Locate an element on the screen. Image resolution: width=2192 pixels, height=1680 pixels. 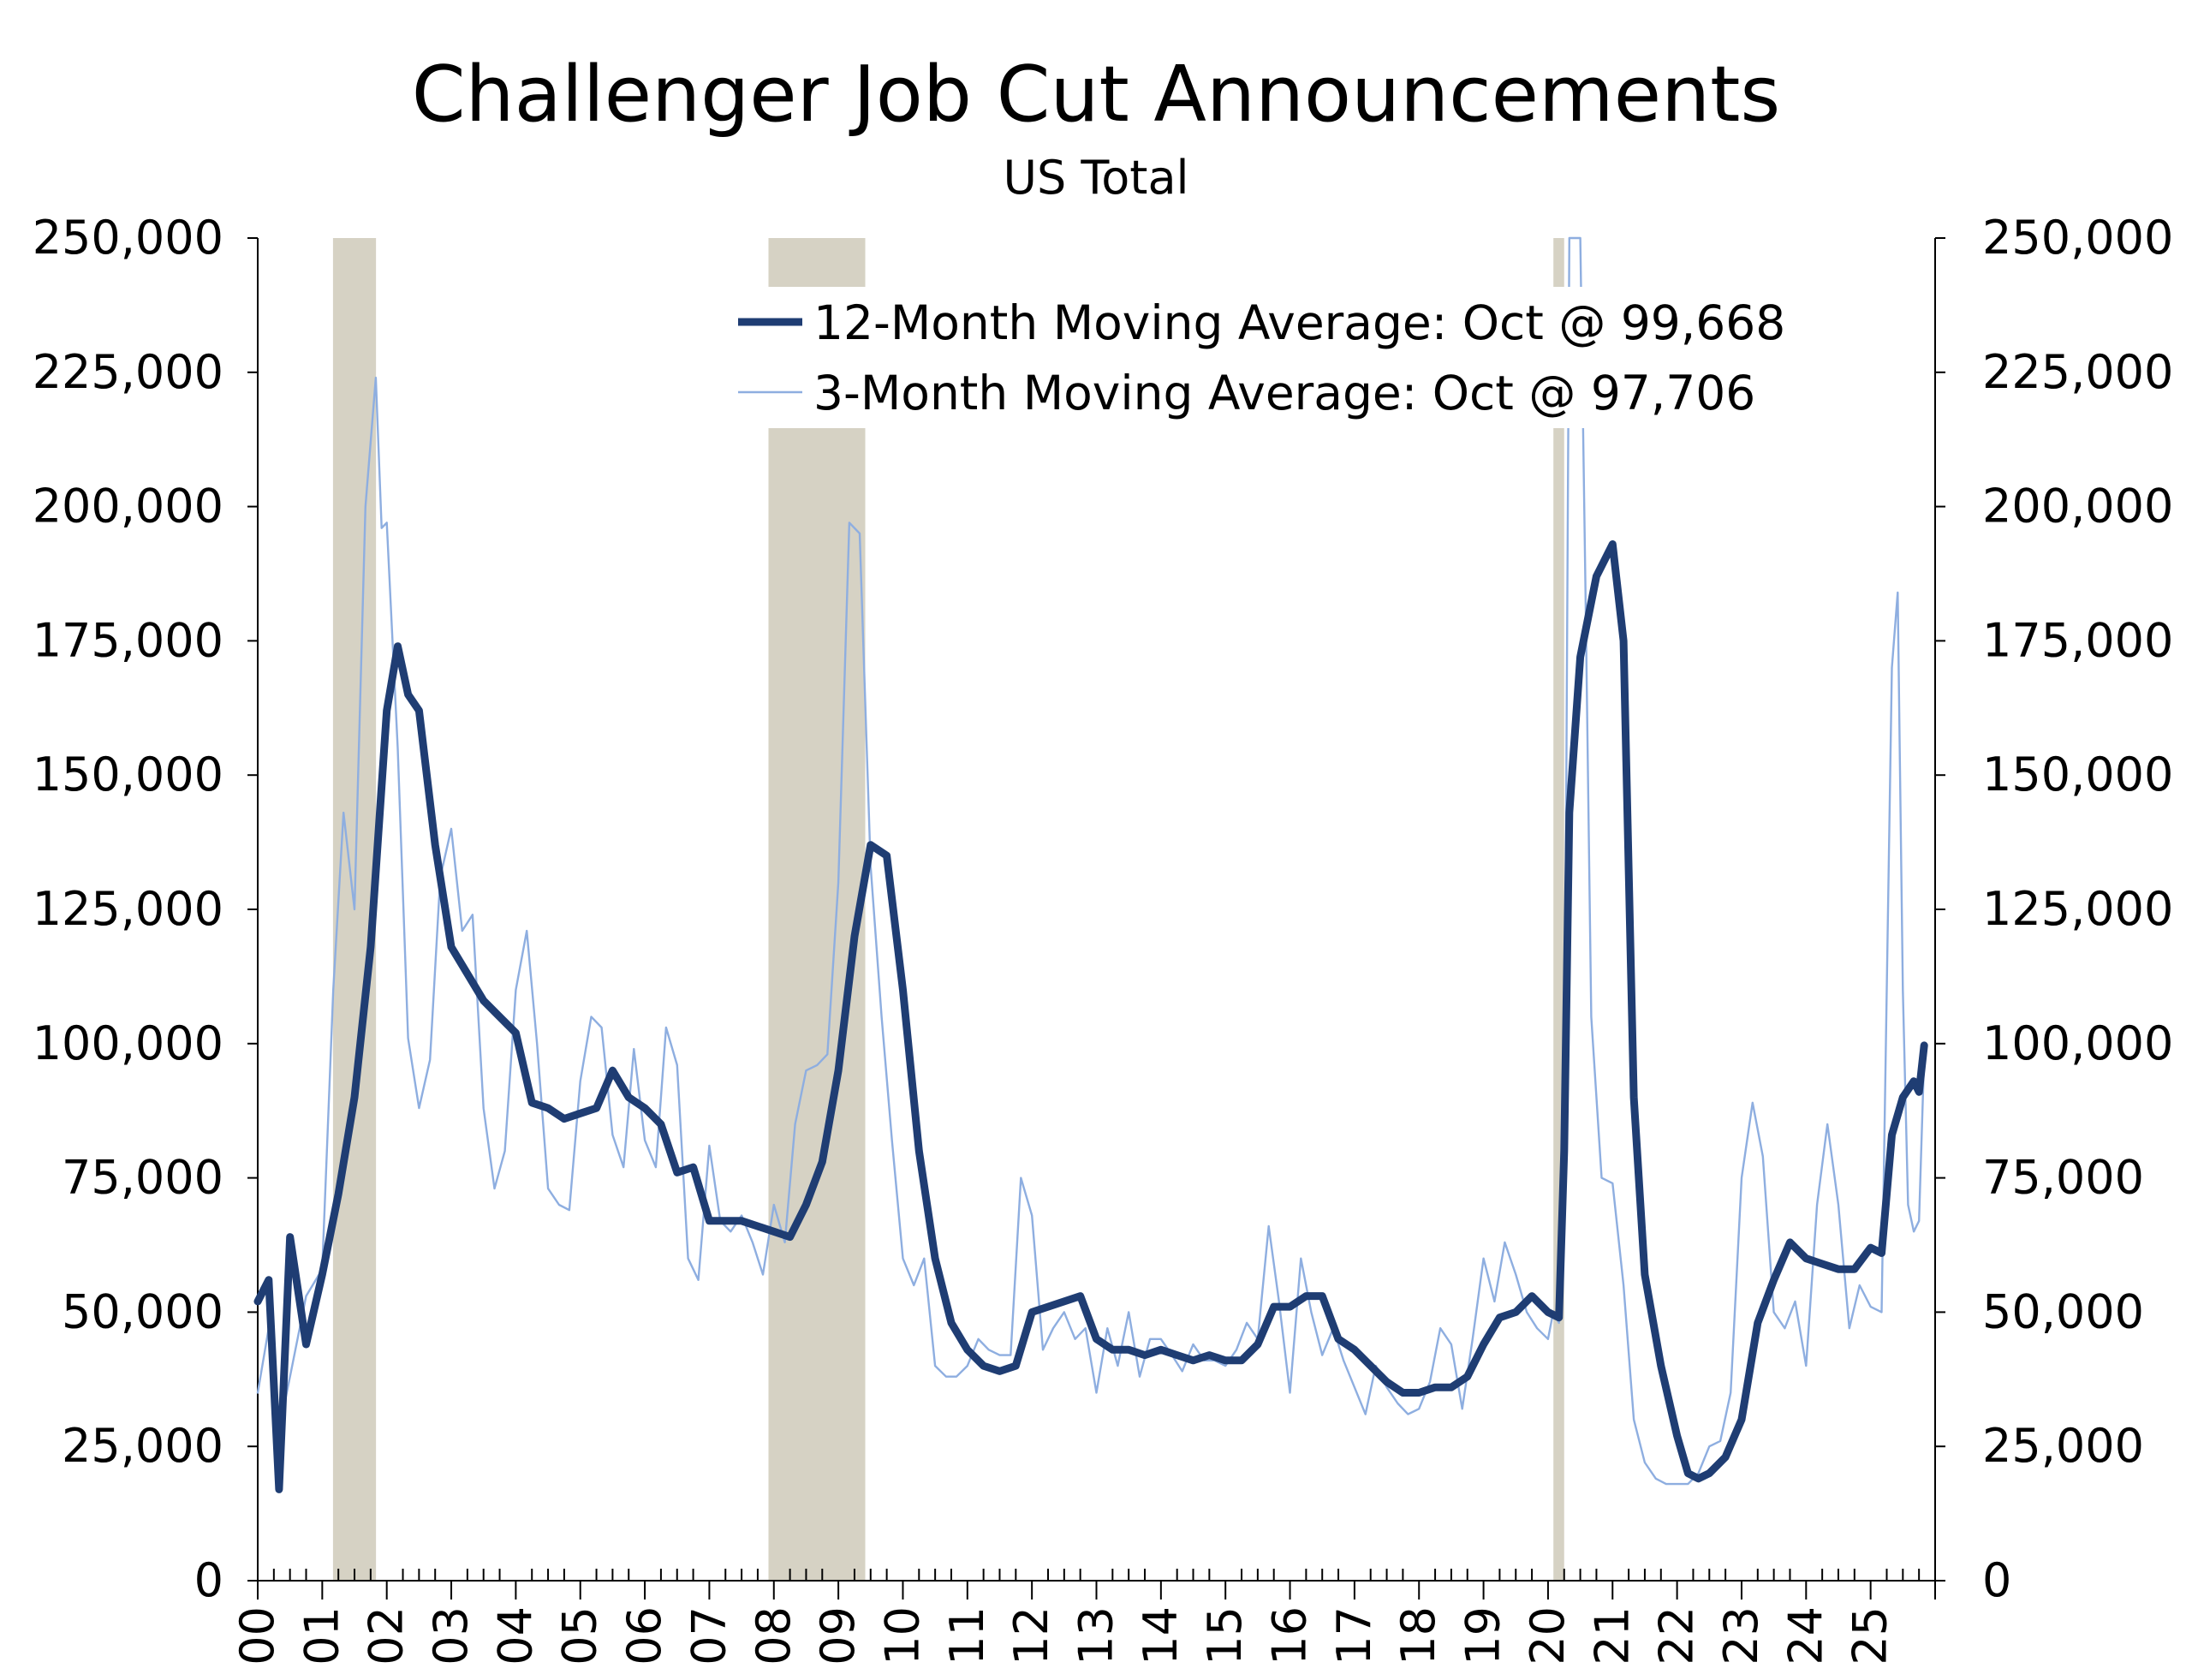
x-tick-label: 07 is located at coordinates (709, 1635).